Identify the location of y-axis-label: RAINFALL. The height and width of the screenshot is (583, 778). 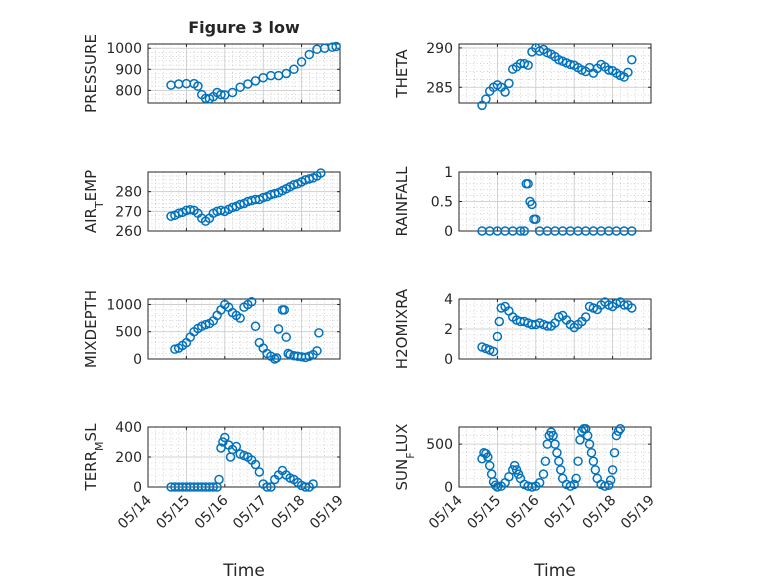
(402, 201).